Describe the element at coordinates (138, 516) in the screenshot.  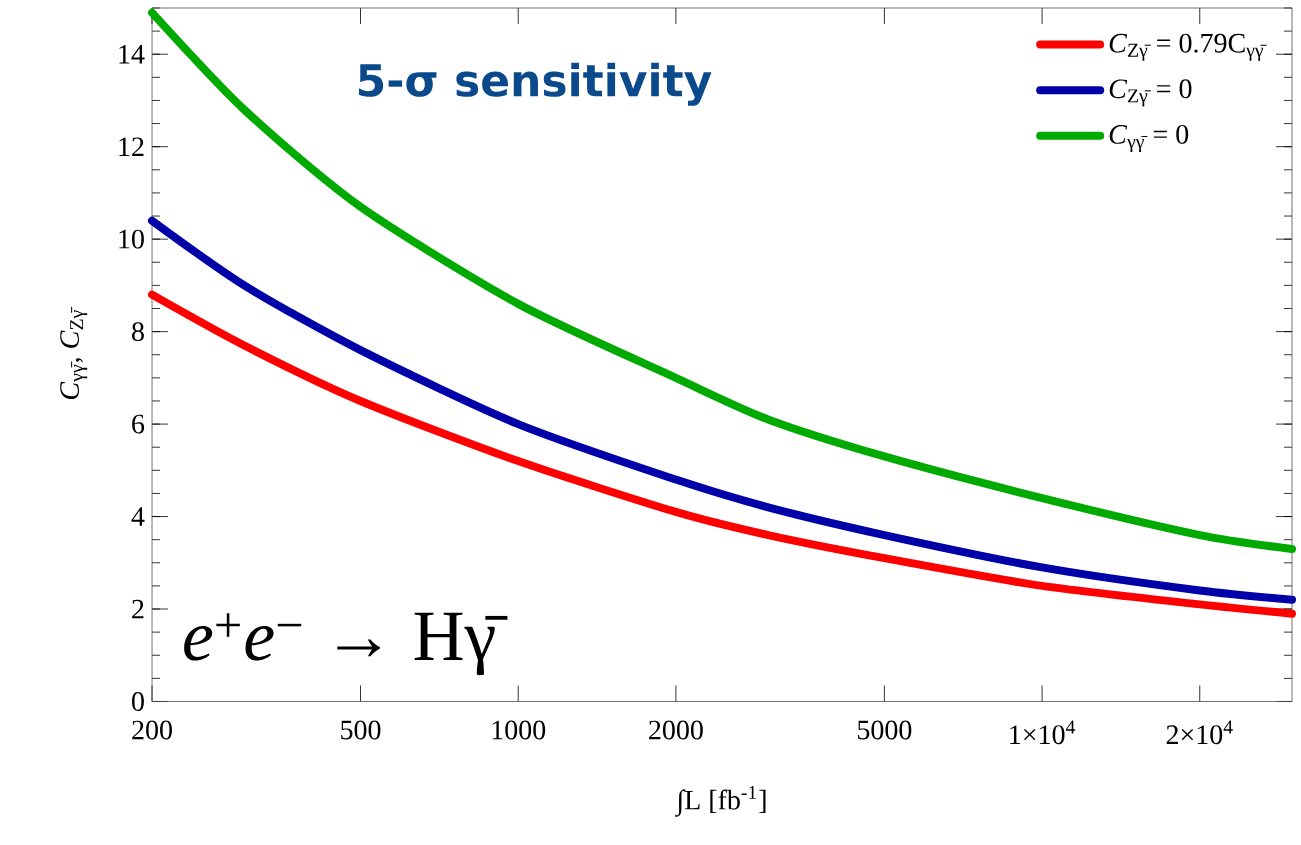
I see `y-tick-label: 4` at that location.